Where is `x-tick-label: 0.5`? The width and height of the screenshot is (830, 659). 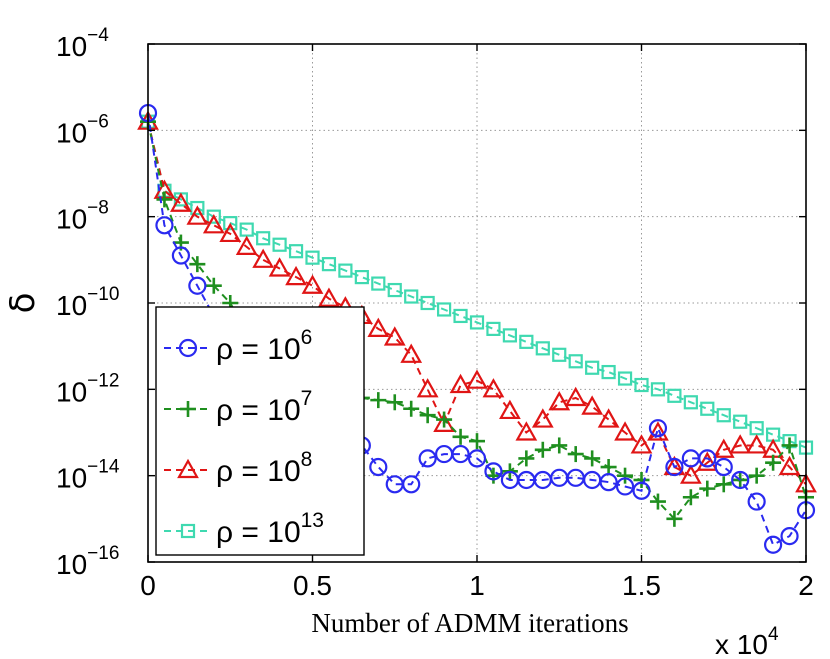
x-tick-label: 0.5 is located at coordinates (312, 585).